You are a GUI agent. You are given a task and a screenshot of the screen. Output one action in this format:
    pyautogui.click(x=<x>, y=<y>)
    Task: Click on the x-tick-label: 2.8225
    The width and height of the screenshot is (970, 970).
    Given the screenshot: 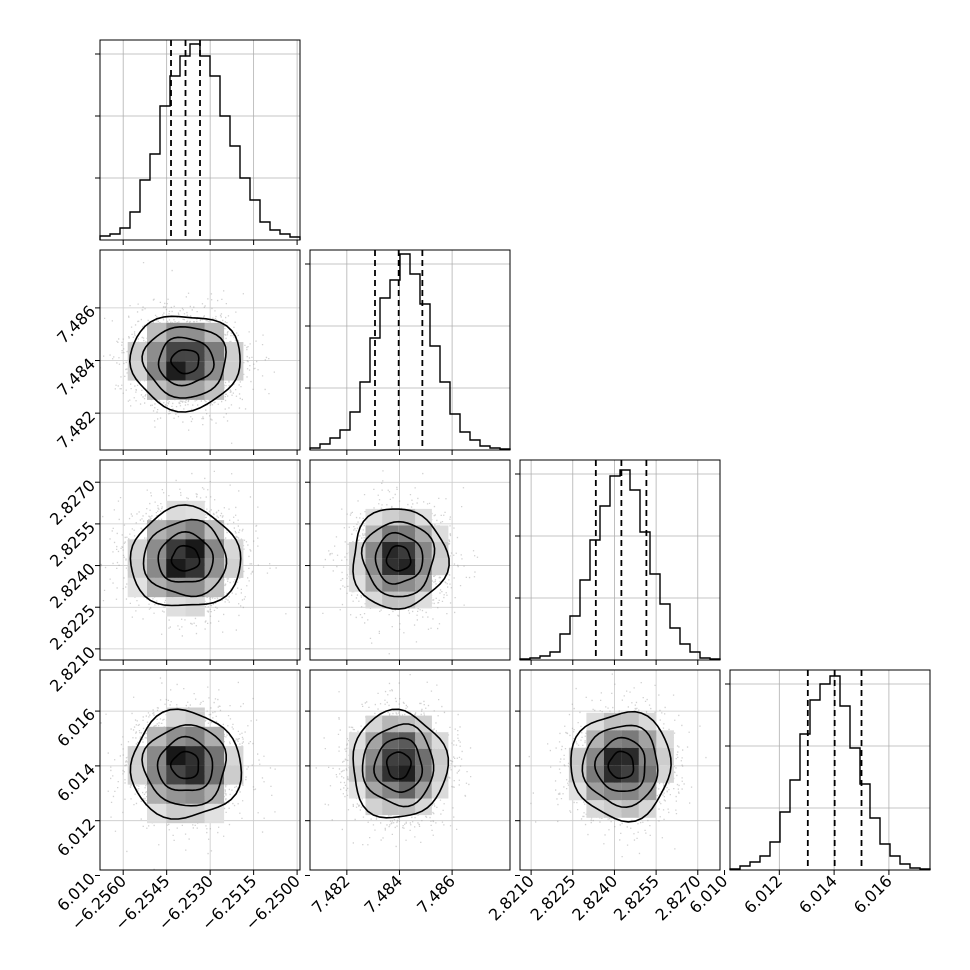 What is the action you would take?
    pyautogui.click(x=553, y=897)
    